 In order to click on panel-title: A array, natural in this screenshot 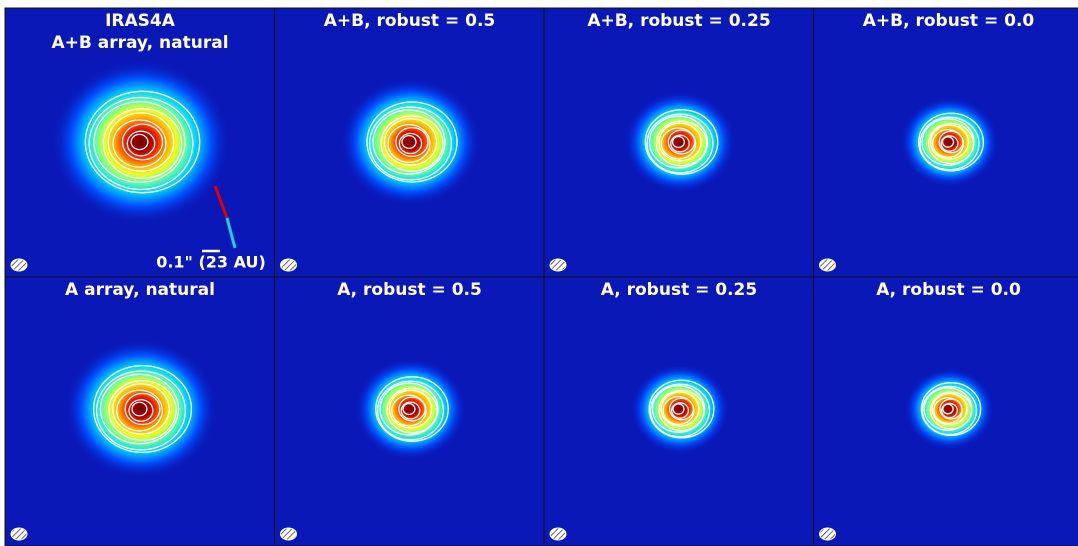, I will do `click(140, 290)`.